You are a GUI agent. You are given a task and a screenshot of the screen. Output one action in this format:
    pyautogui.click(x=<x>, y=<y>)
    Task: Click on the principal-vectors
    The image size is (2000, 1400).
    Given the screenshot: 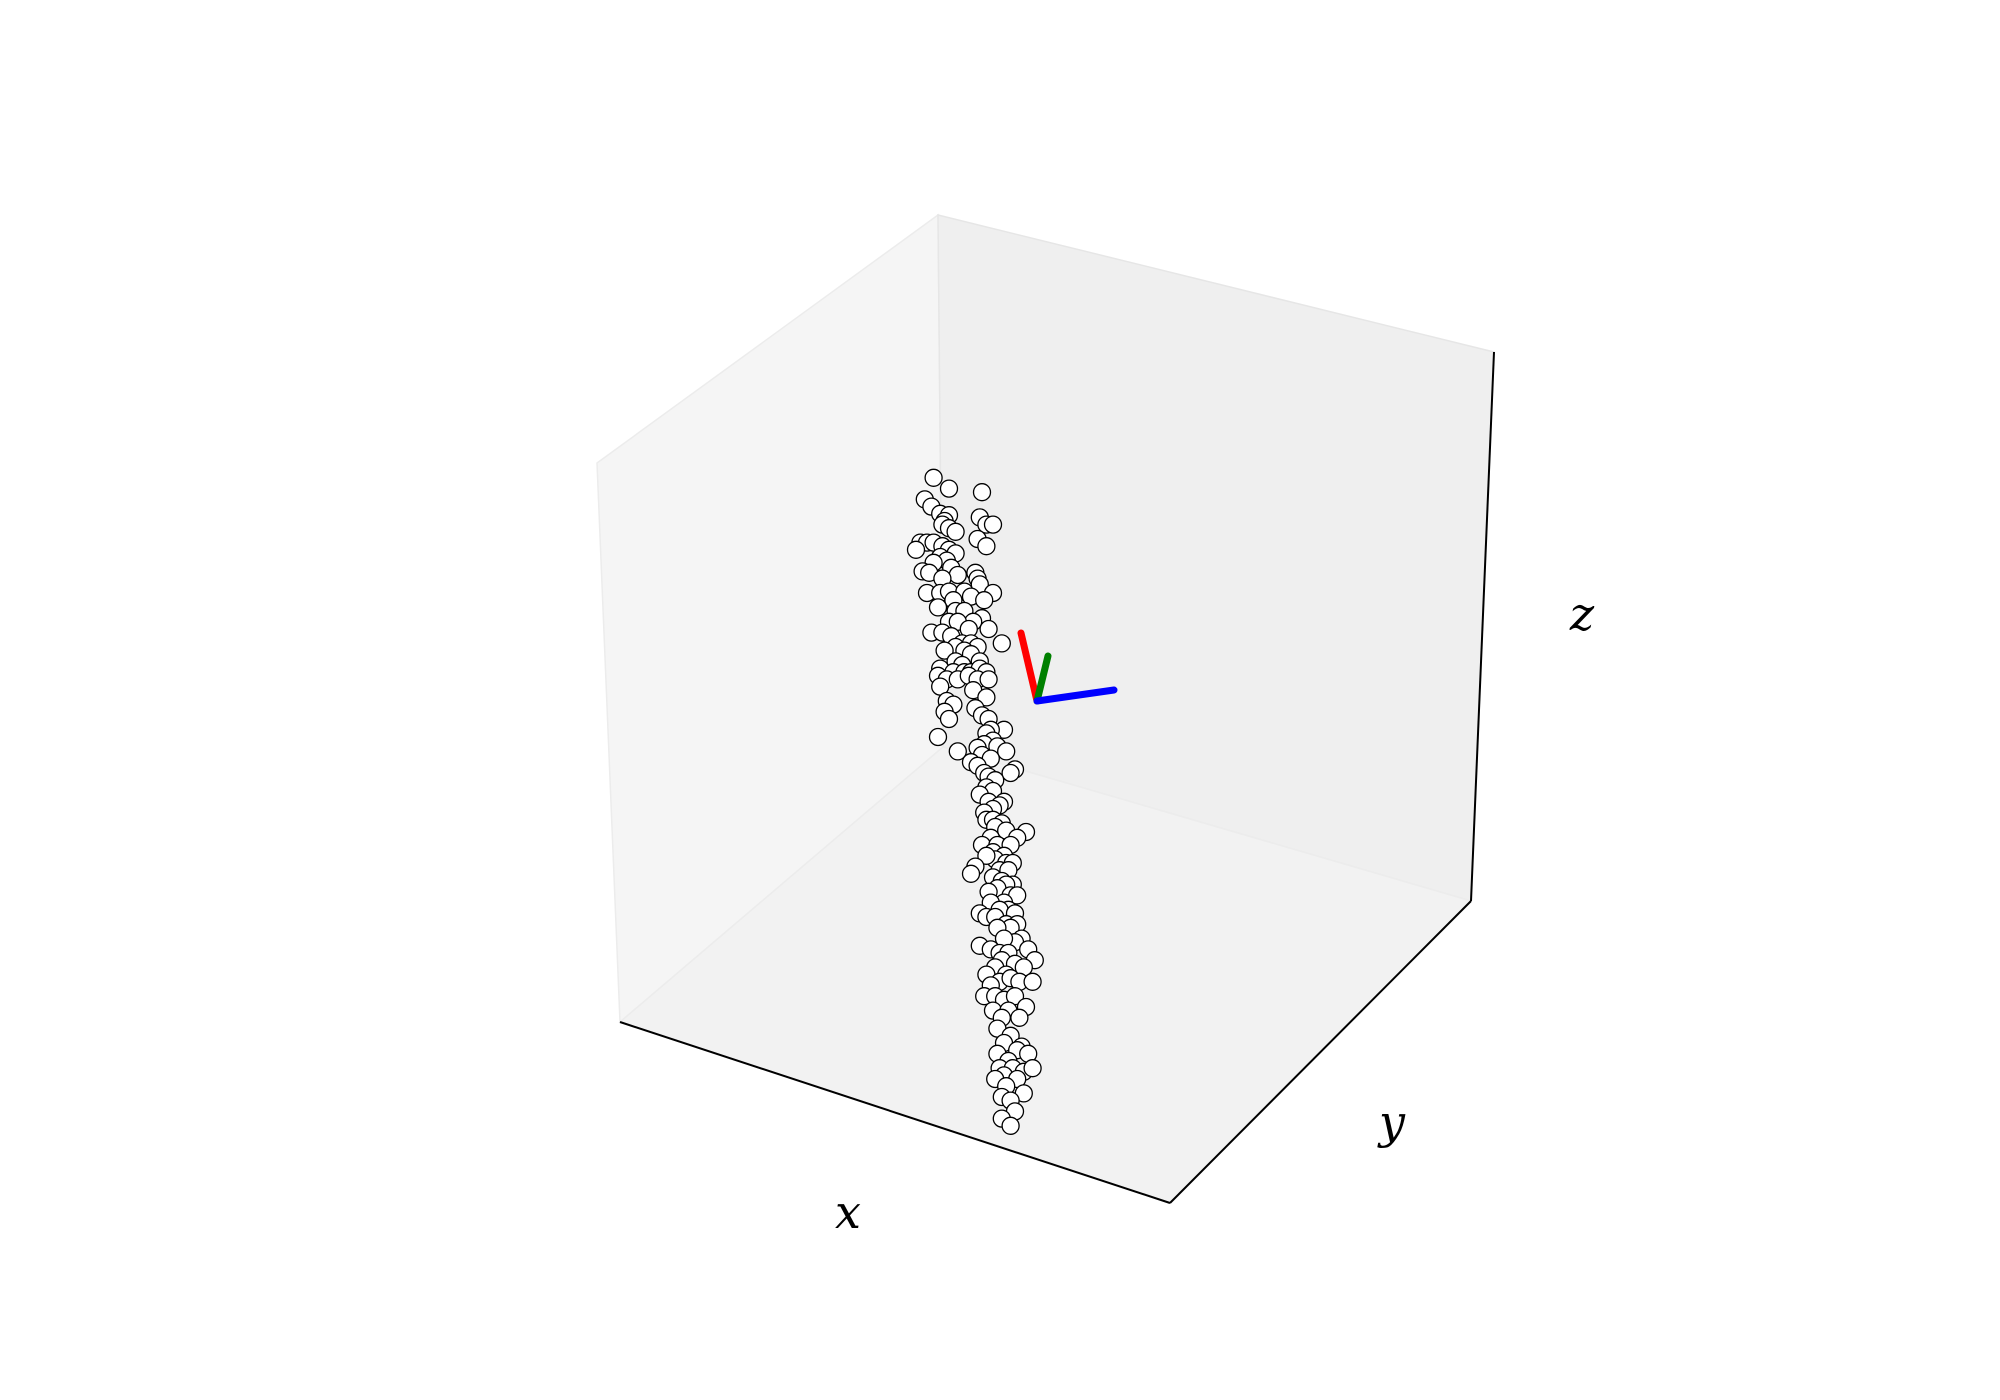 What is the action you would take?
    pyautogui.click(x=1067, y=667)
    